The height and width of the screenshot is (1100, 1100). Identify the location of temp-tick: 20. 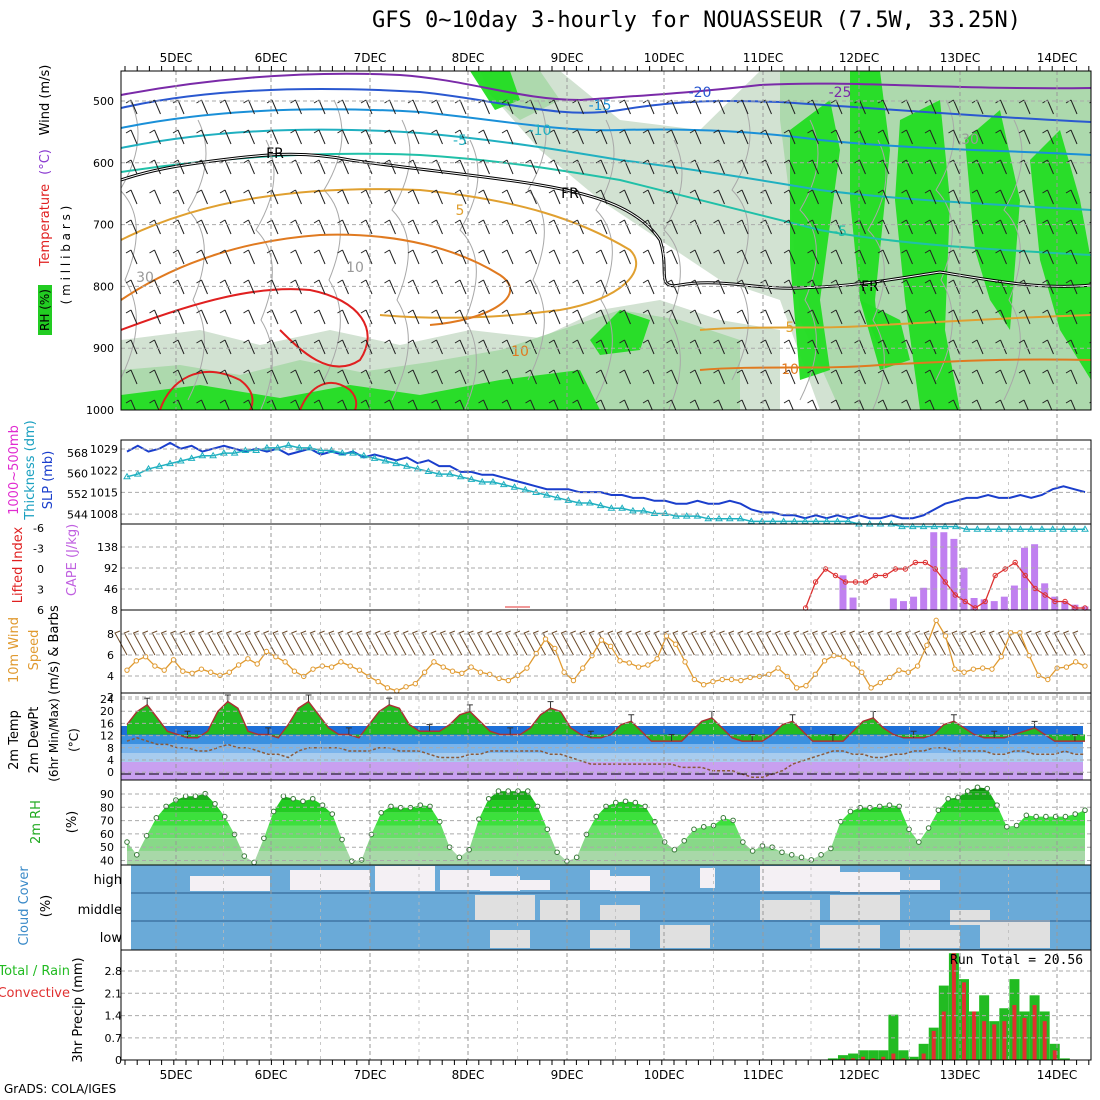
(107, 711).